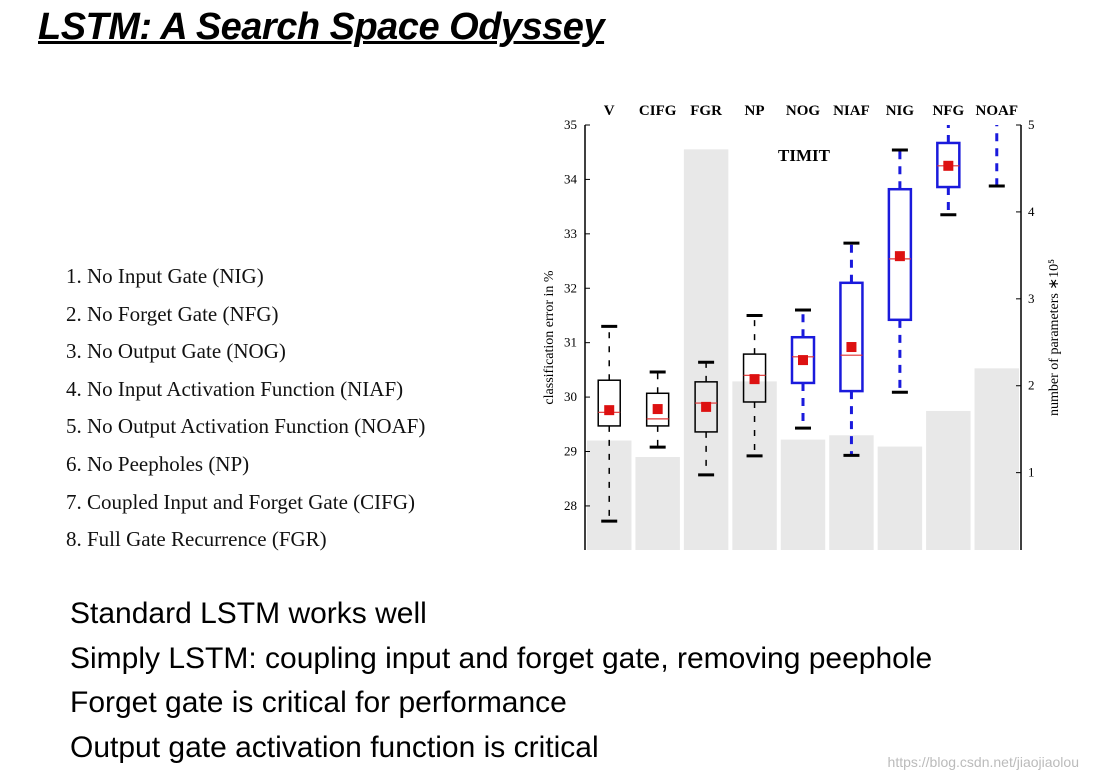 Image resolution: width=1101 pixels, height=778 pixels. What do you see at coordinates (1031, 298) in the screenshot?
I see `y2-tick-label: 3` at bounding box center [1031, 298].